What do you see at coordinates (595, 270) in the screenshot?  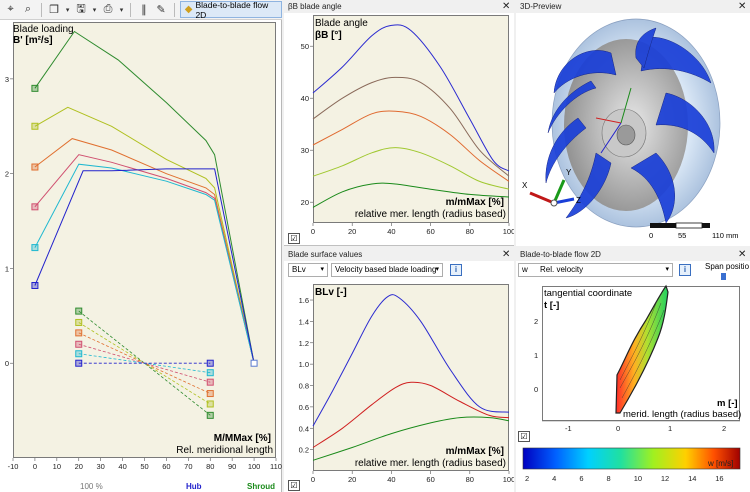 I see `b2b-quantity-select: w Rel. velocity ▾` at bounding box center [595, 270].